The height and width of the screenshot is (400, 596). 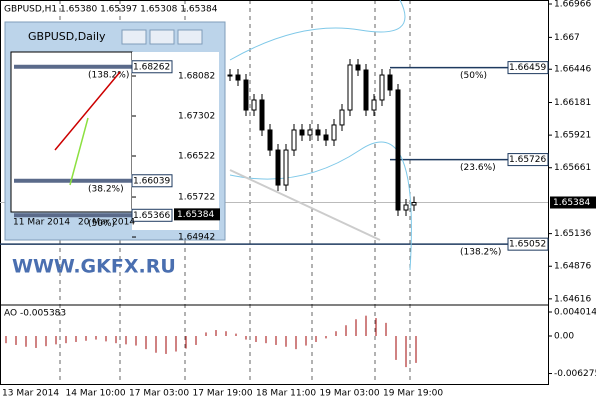 What do you see at coordinates (572, 5) in the screenshot?
I see `price-tick-label: 1.66966` at bounding box center [572, 5].